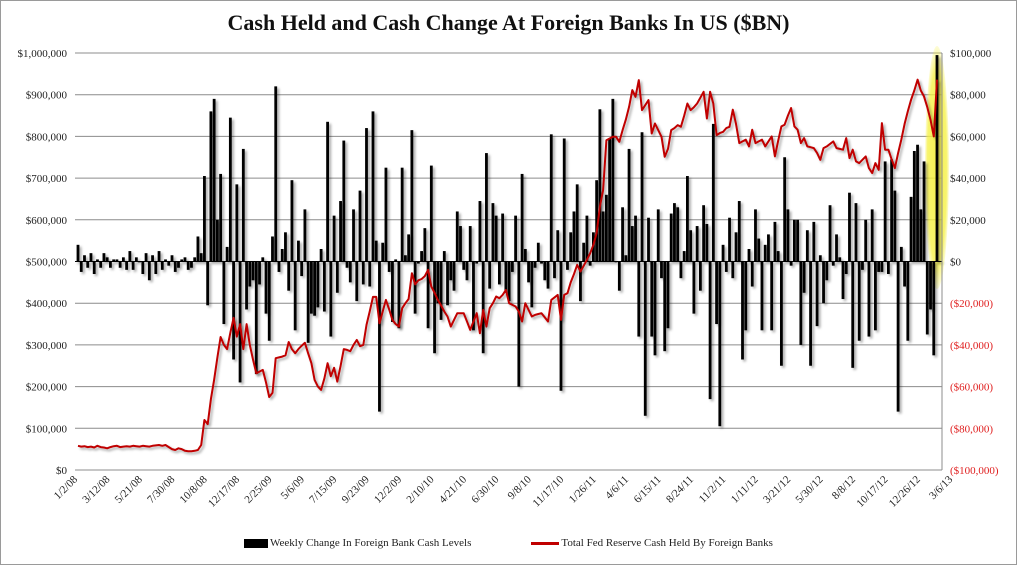 This screenshot has height=565, width=1017. What do you see at coordinates (323, 489) in the screenshot?
I see `x-axis-tick-label: 7/15/09` at bounding box center [323, 489].